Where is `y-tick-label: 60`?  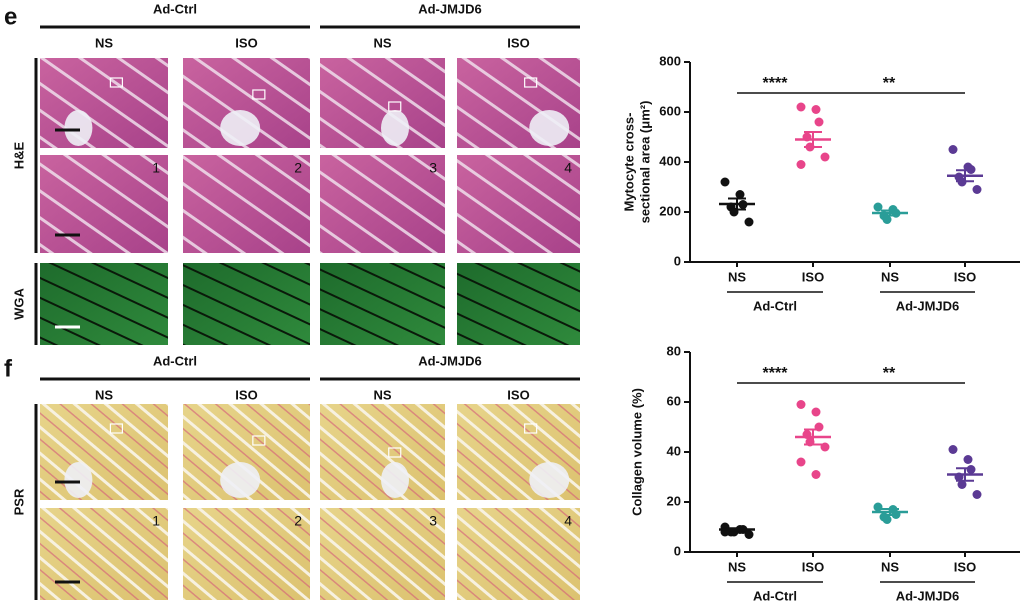 y-tick-label: 60 is located at coordinates (674, 400).